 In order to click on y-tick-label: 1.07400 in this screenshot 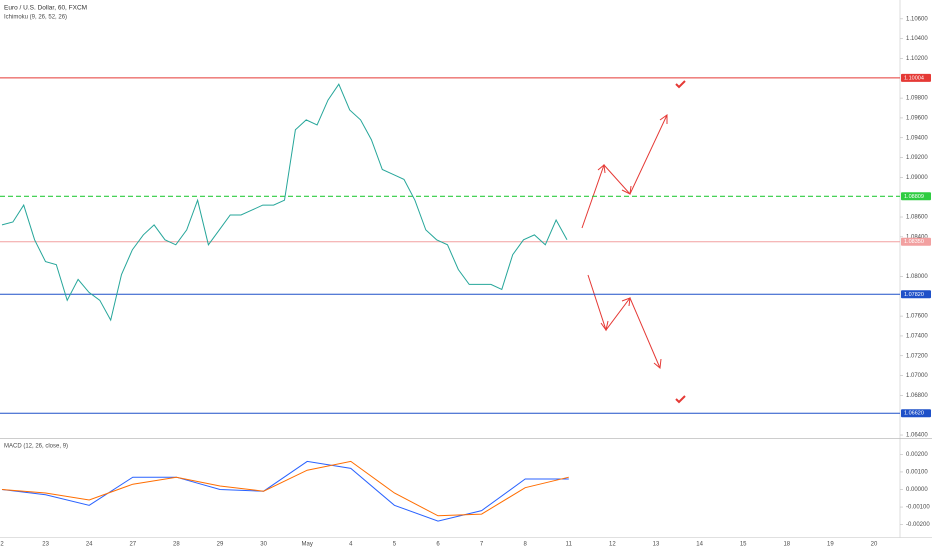, I will do `click(917, 337)`.